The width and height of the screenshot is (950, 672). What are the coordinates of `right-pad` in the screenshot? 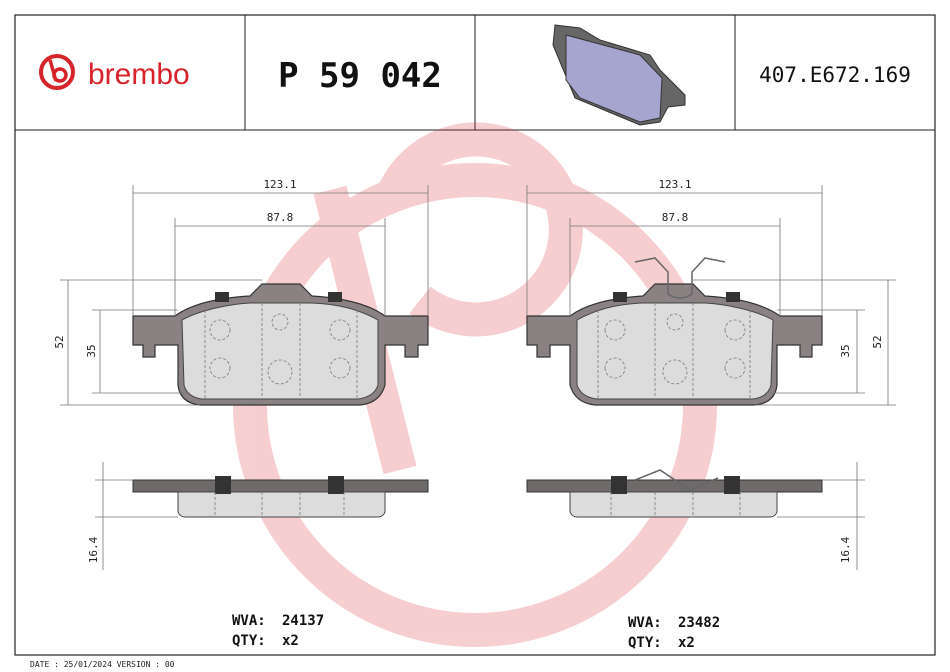 It's located at (674, 400).